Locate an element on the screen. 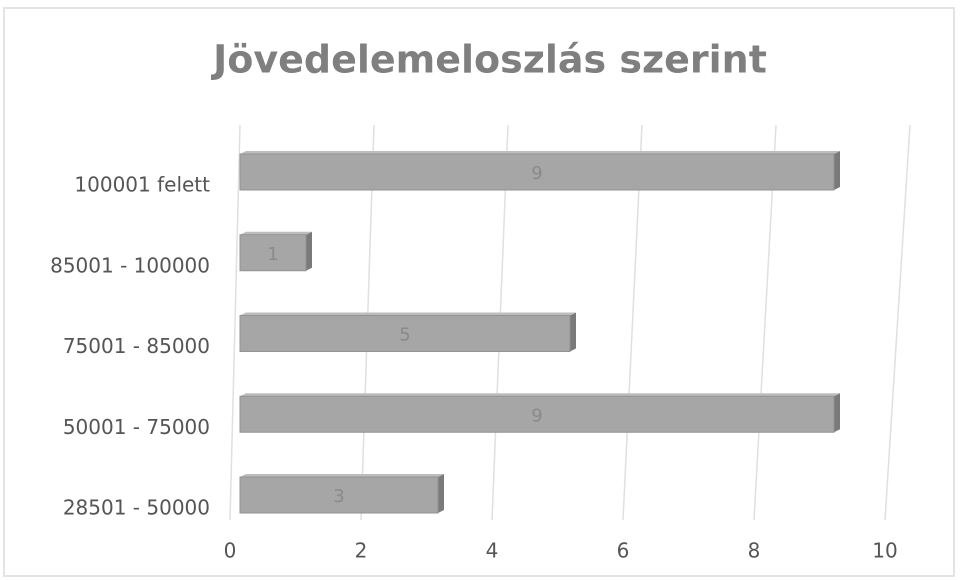 The height and width of the screenshot is (580, 960). data-label: 5 is located at coordinates (404, 335).